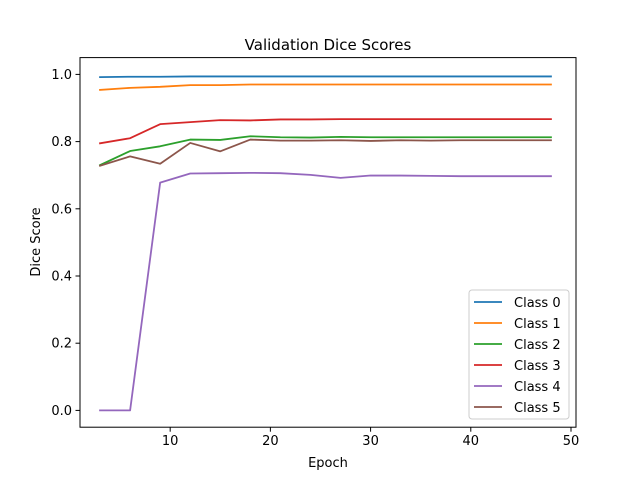 The image size is (640, 480). Describe the element at coordinates (270, 441) in the screenshot. I see `x-tick-label-20: 20` at that location.